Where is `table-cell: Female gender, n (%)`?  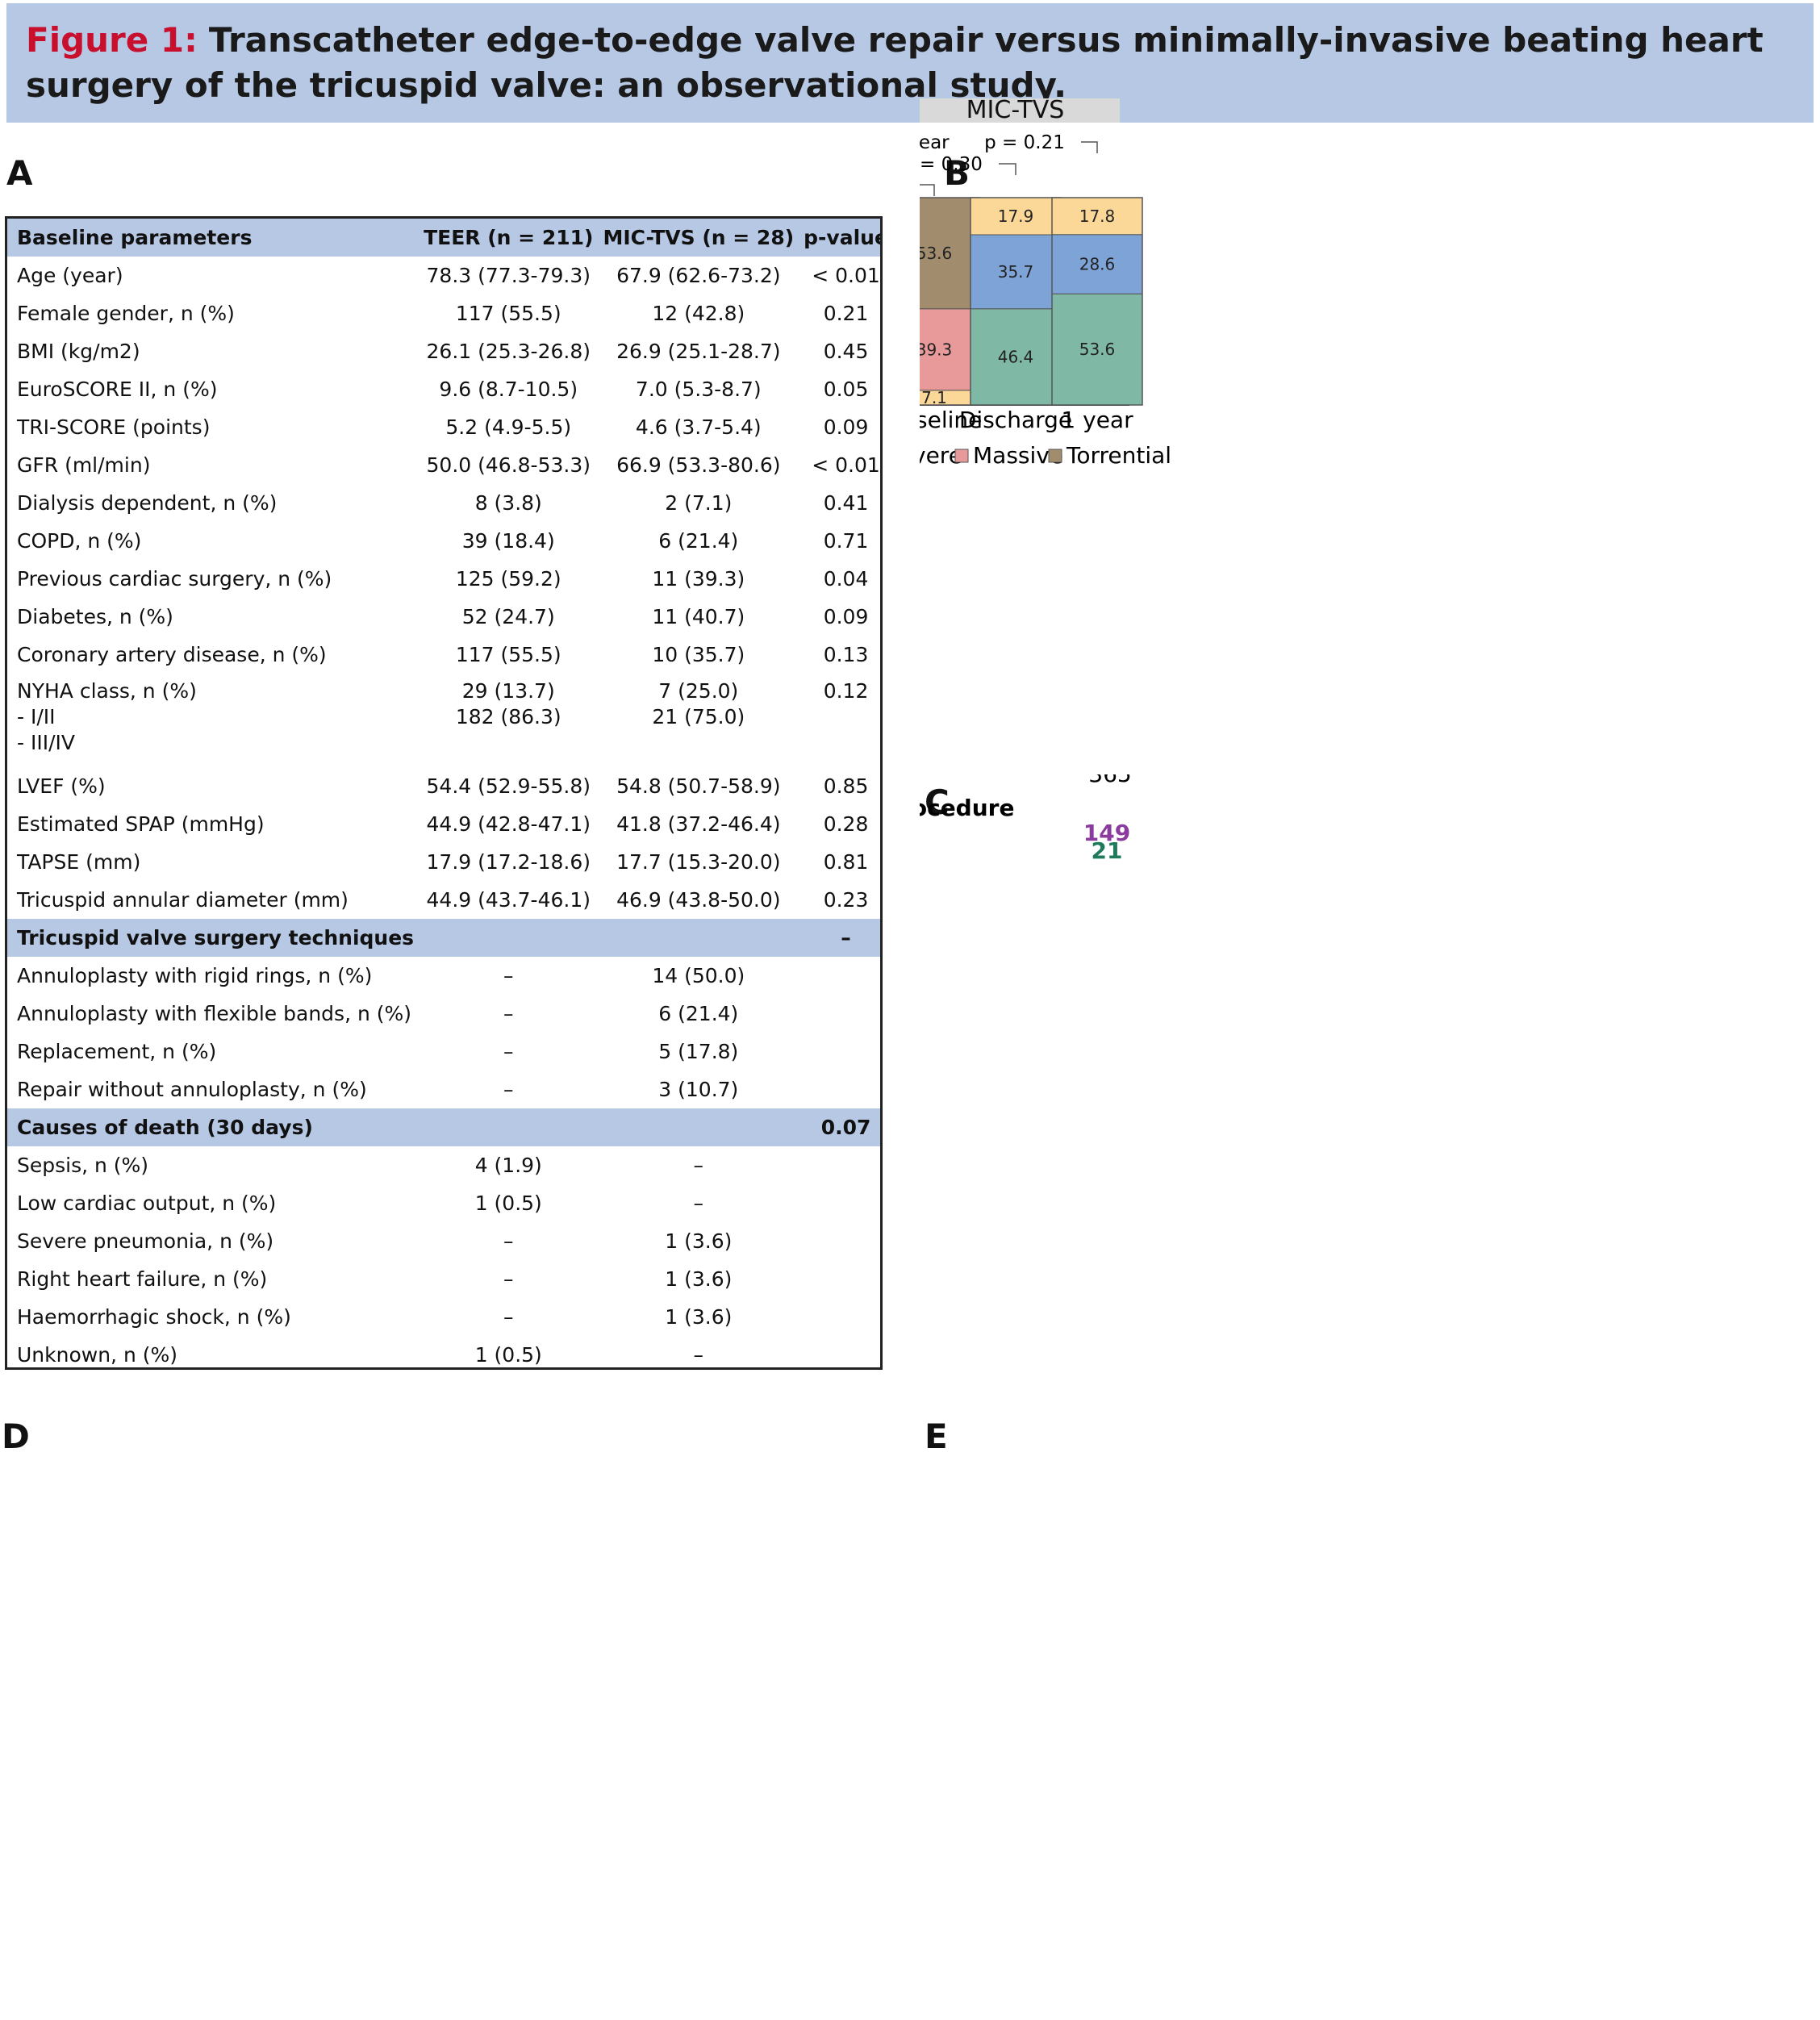 table-cell: Female gender, n (%) is located at coordinates (126, 313).